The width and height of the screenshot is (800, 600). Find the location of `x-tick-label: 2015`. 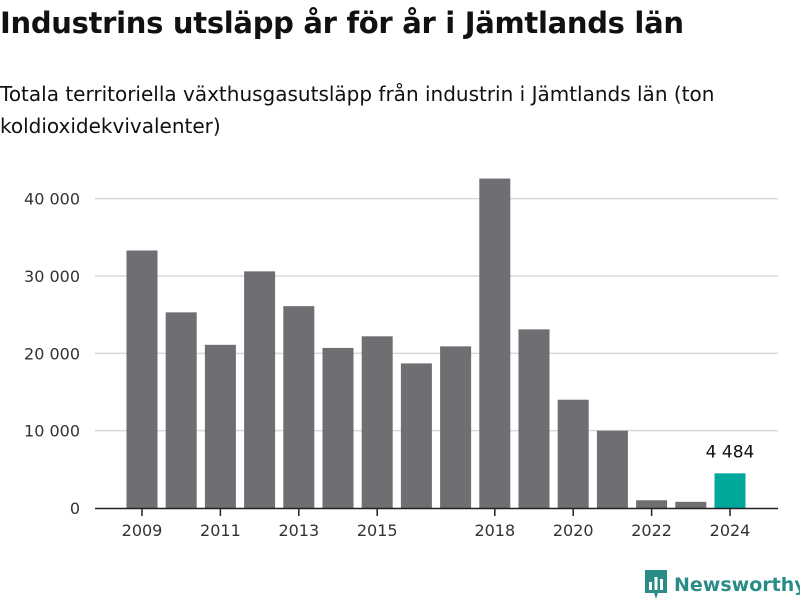

x-tick-label: 2015 is located at coordinates (377, 530).